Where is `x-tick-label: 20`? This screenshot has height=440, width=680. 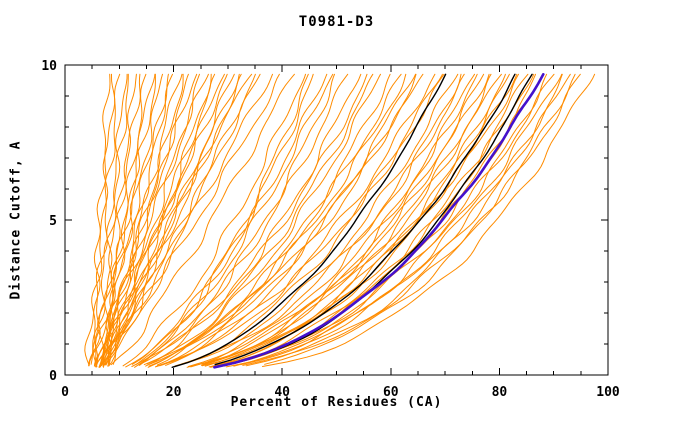 x-tick-label: 20 is located at coordinates (174, 392).